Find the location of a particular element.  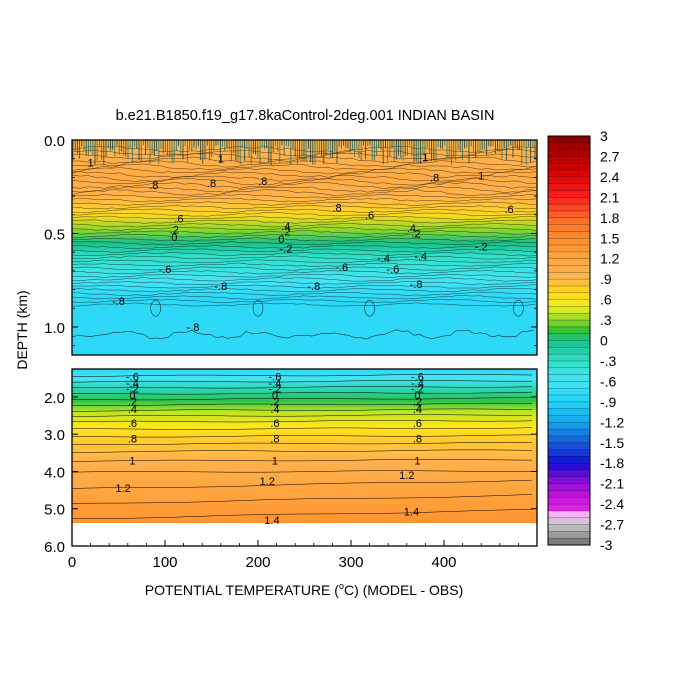

lower-contour-lines is located at coordinates (302, 447).